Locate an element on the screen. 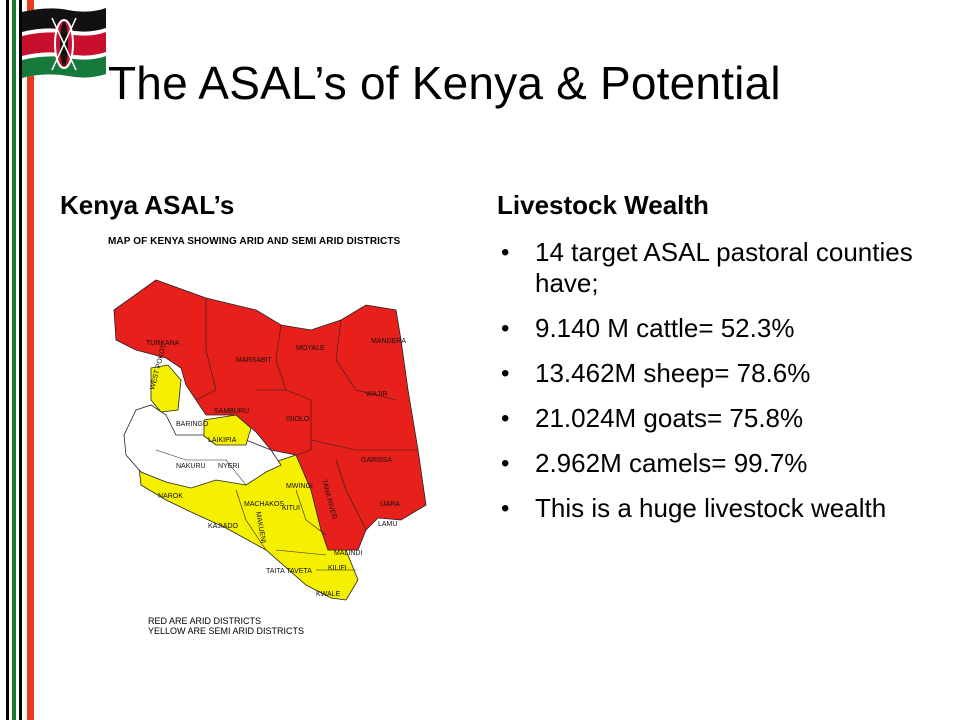  bullet-text: This is a huge livestock wealth is located at coordinates (711, 508).